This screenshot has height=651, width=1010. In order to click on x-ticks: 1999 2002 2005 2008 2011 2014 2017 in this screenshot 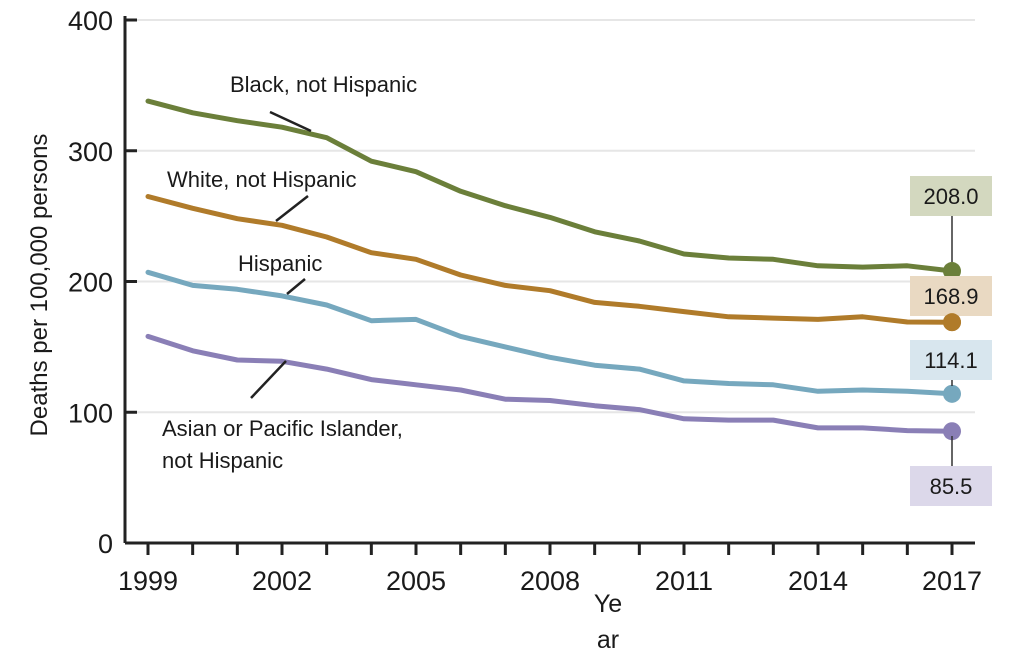, I will do `click(550, 569)`.